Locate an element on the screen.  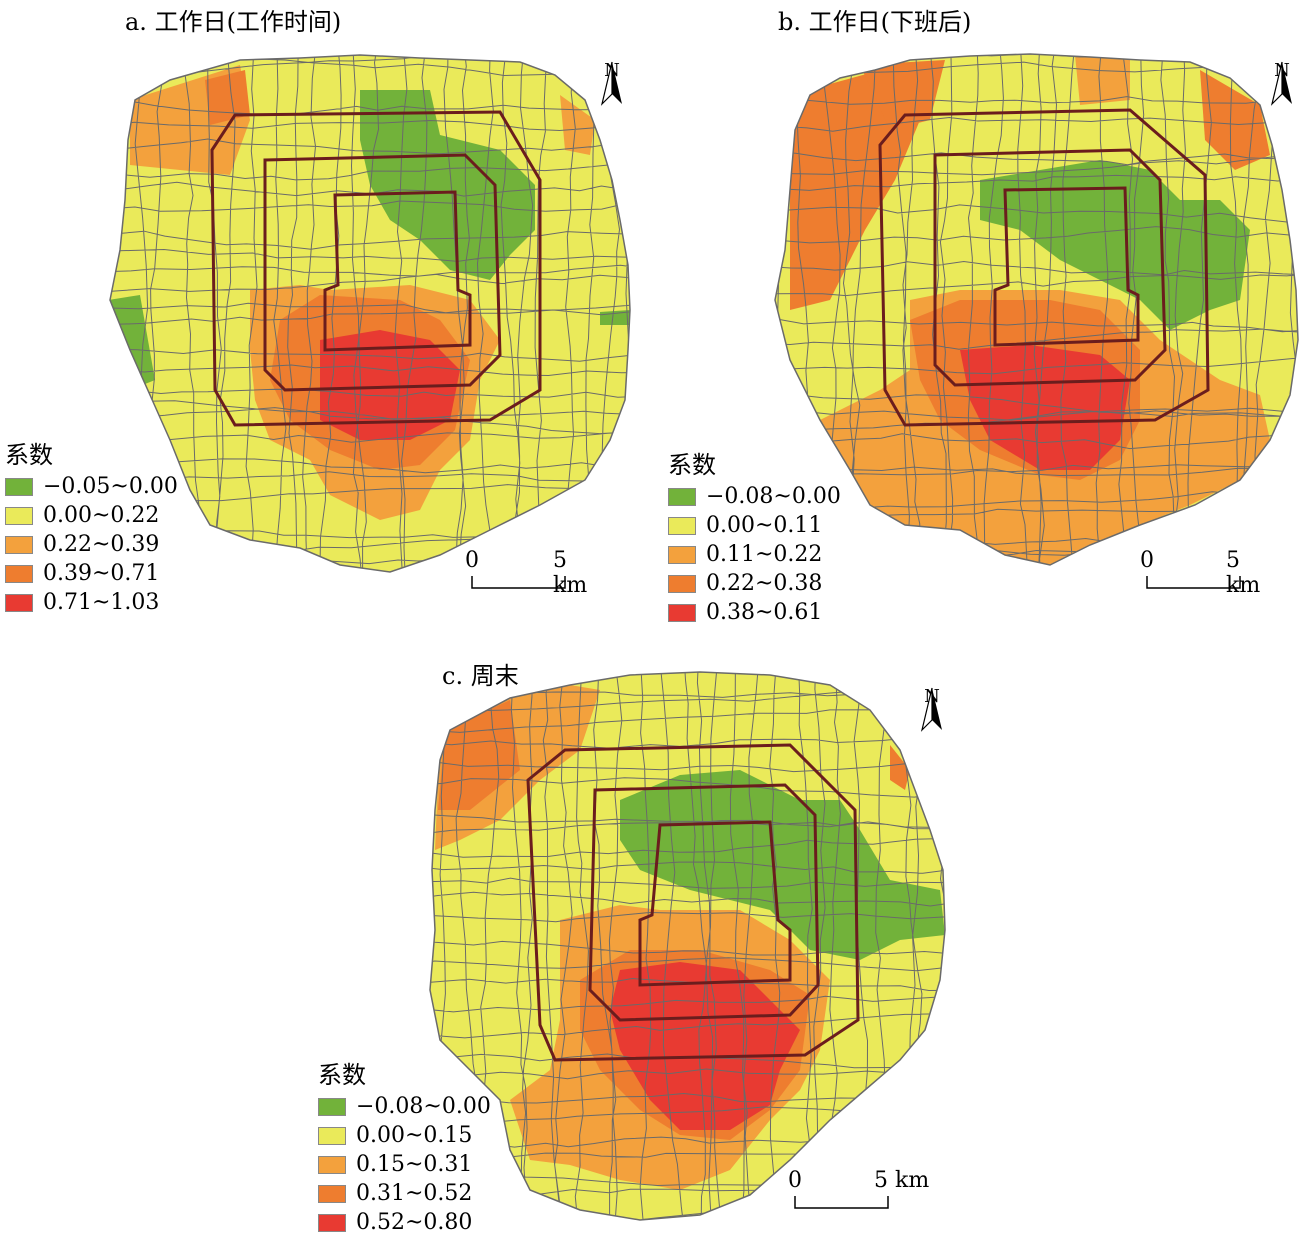
legend-title-a: 系数 is located at coordinates (29, 455).